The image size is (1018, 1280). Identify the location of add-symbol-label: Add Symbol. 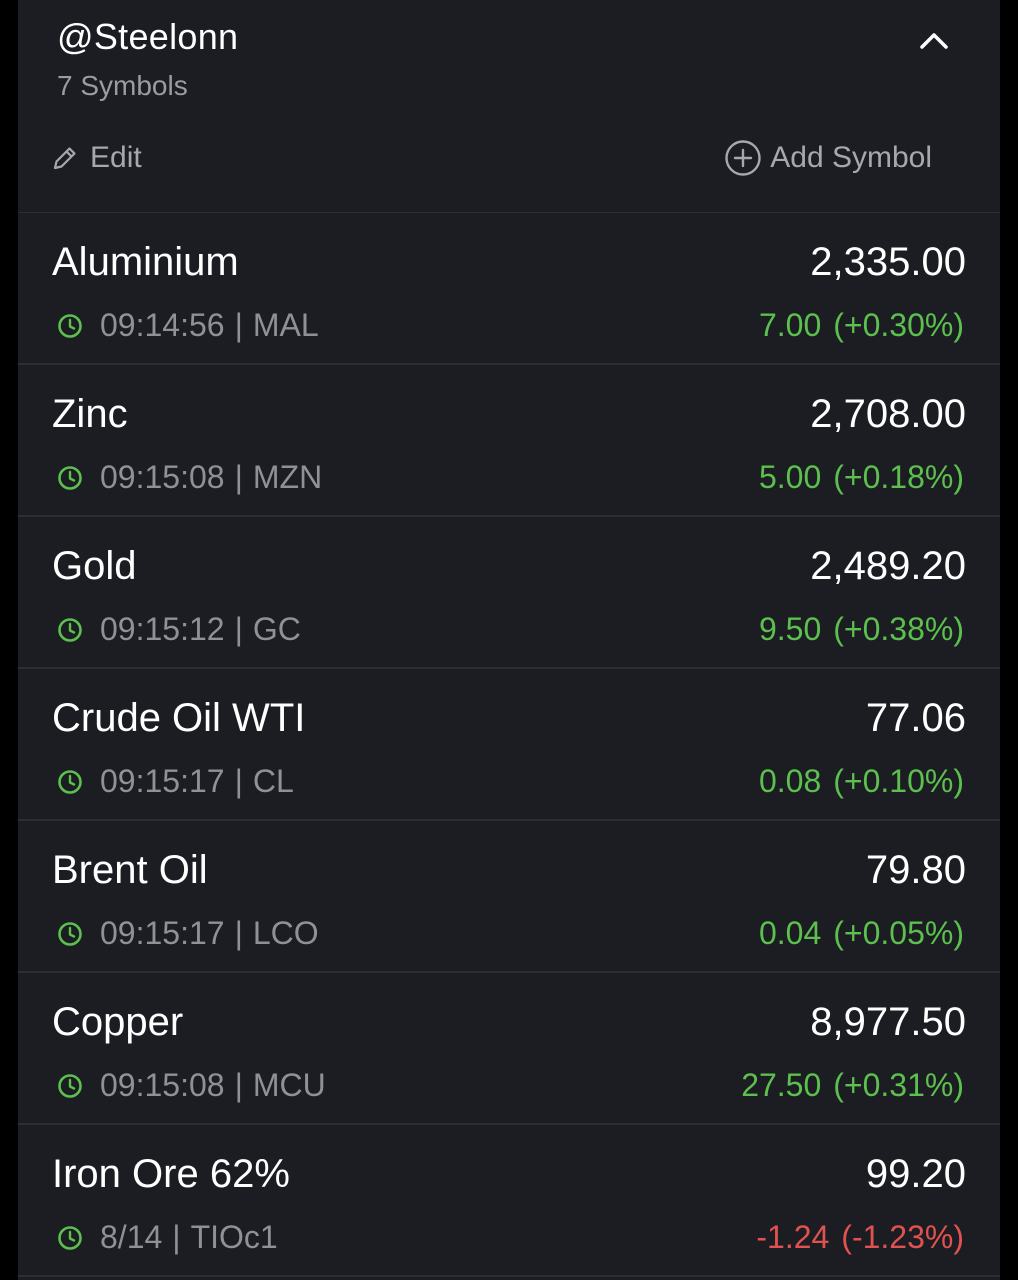
(851, 157).